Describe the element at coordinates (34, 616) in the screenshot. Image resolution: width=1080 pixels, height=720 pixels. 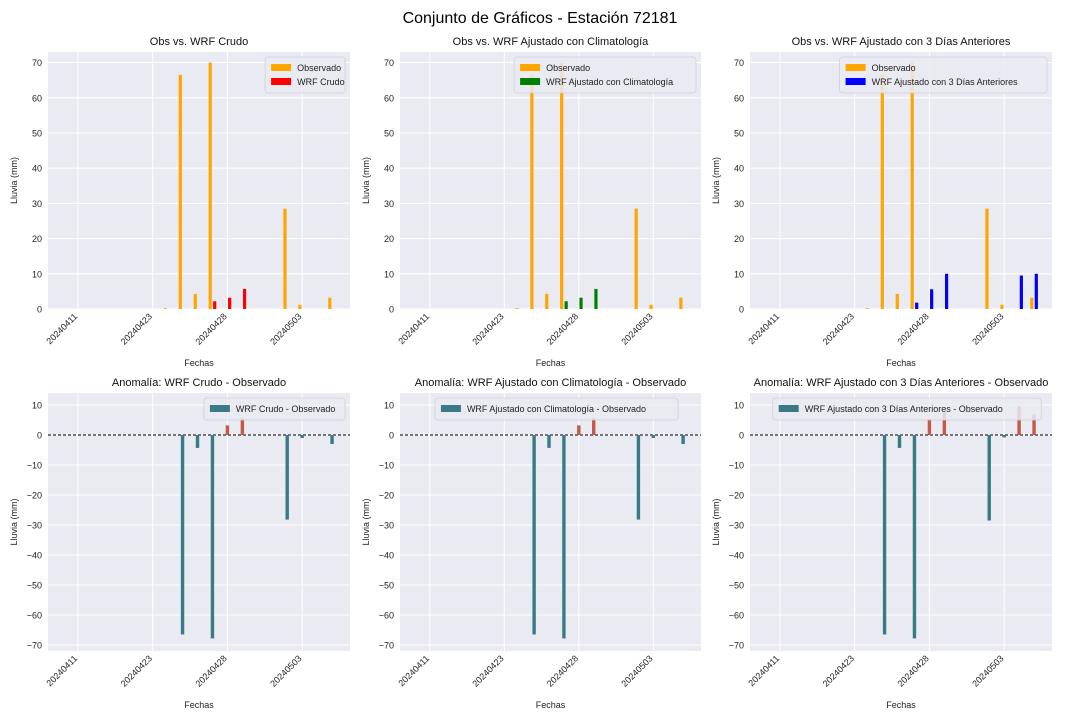
I see `y-tick-label: −60` at that location.